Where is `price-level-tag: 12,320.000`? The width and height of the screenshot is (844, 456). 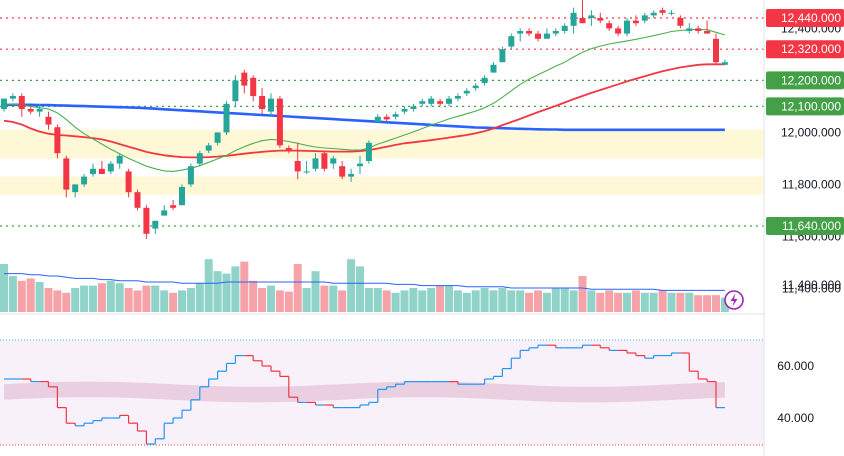 price-level-tag: 12,320.000 is located at coordinates (805, 49).